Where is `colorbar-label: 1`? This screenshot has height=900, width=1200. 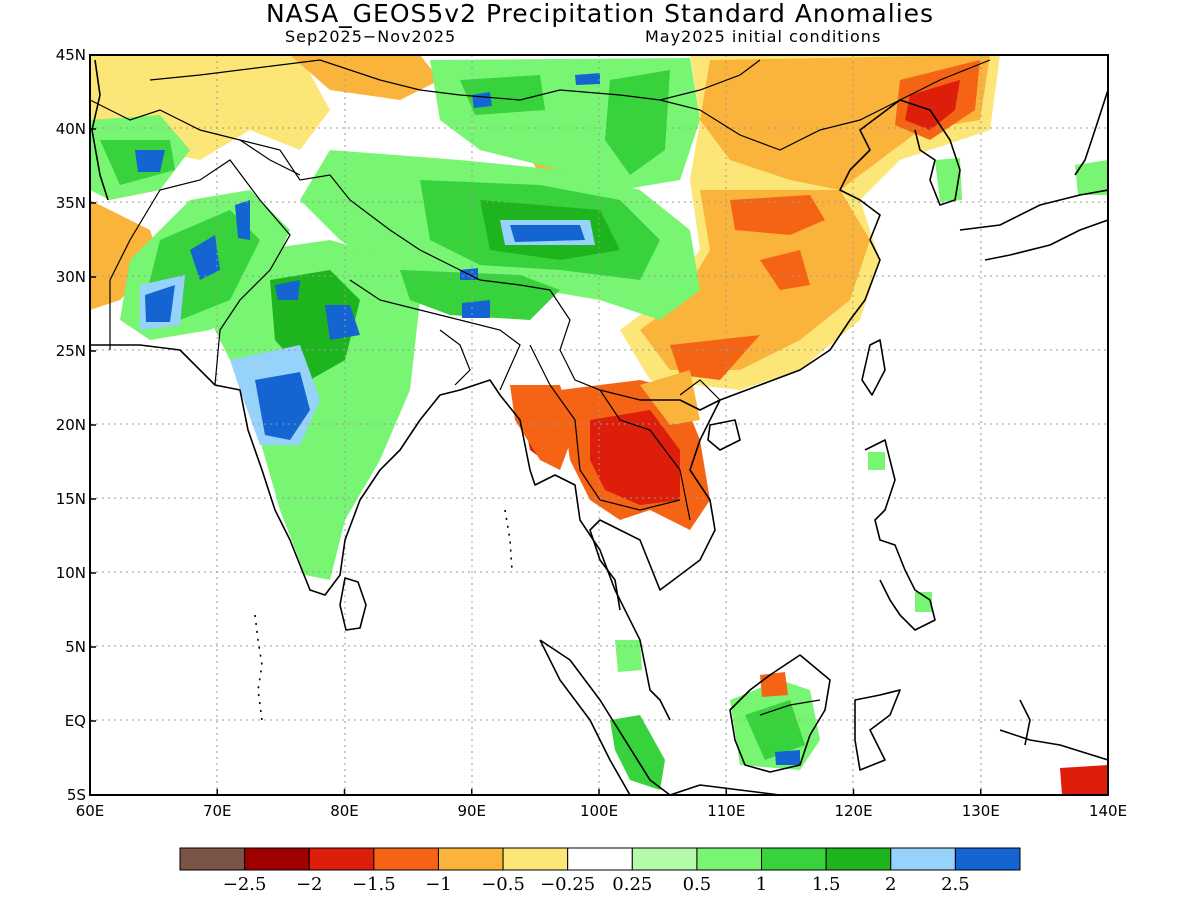 colorbar-label: 1 is located at coordinates (761, 884).